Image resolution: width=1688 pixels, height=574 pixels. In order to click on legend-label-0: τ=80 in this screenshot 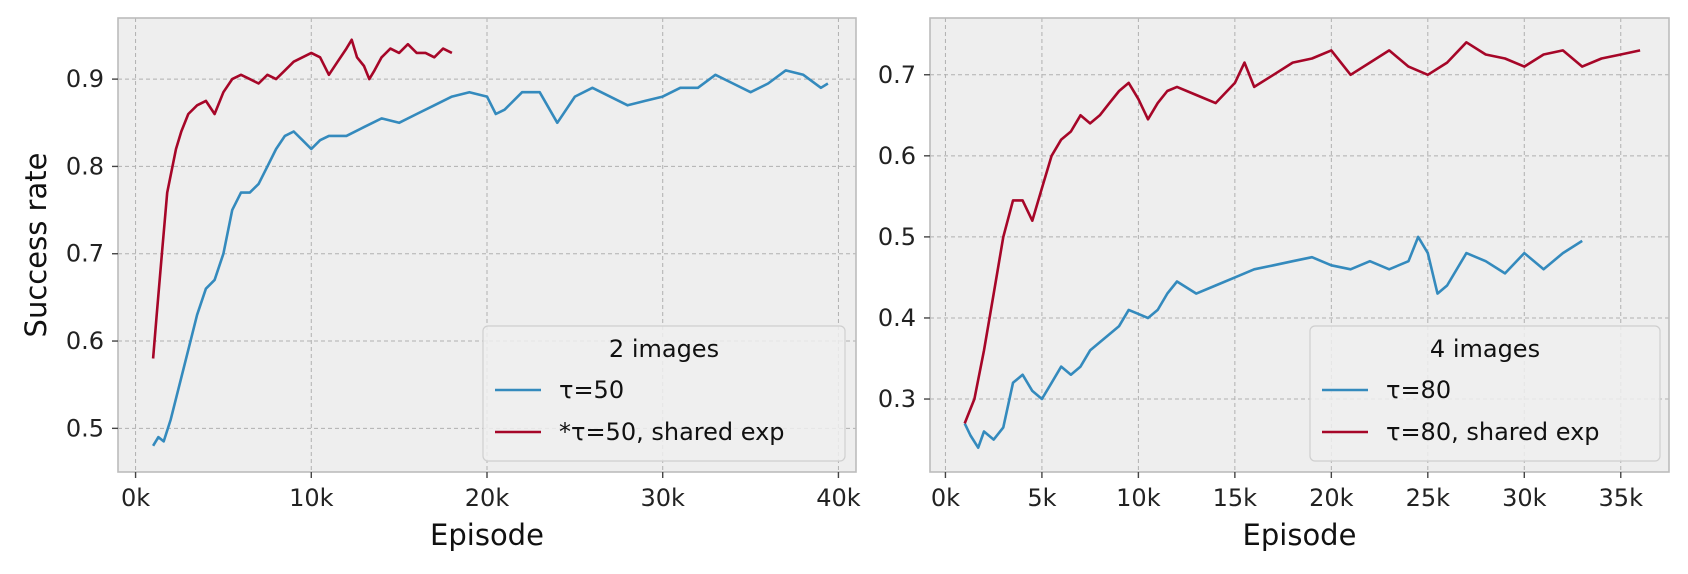, I will do `click(1418, 390)`.